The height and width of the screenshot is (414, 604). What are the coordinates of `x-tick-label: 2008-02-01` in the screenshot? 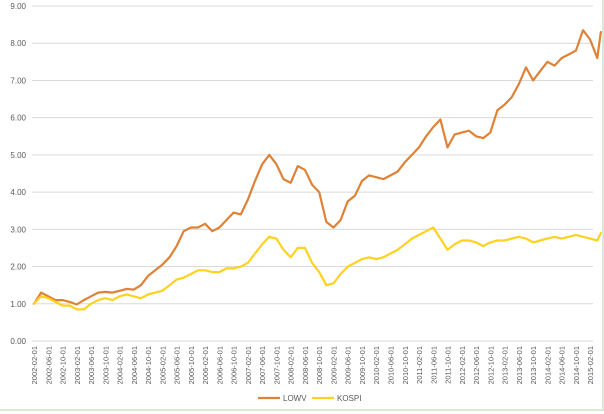 It's located at (291, 365).